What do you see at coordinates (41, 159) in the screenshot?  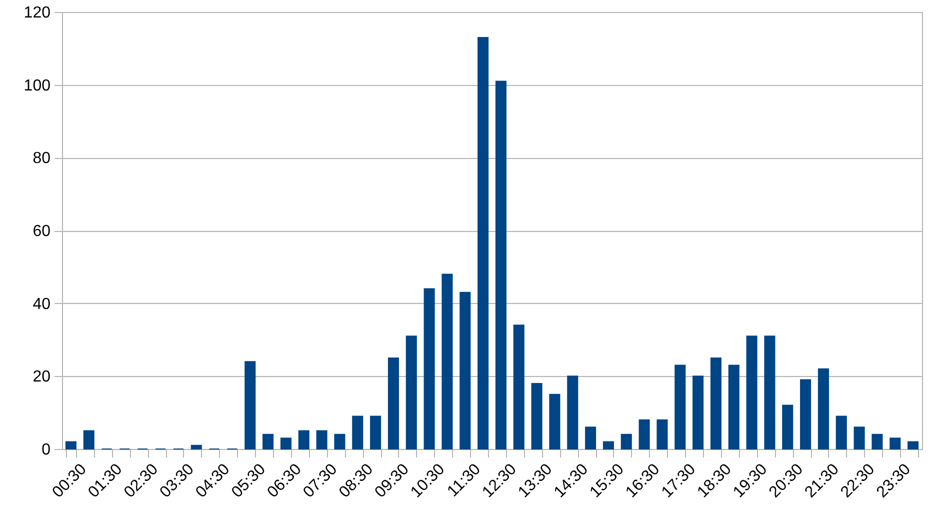 I see `y-tick-label: 80` at bounding box center [41, 159].